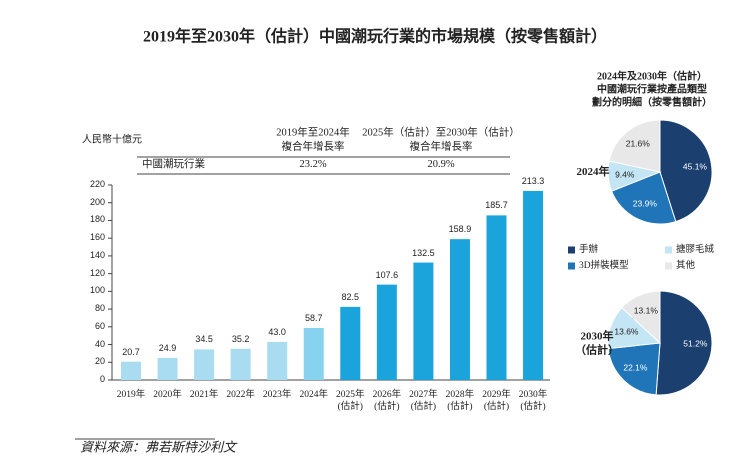  What do you see at coordinates (533, 181) in the screenshot?
I see `value-label: 213.3` at bounding box center [533, 181].